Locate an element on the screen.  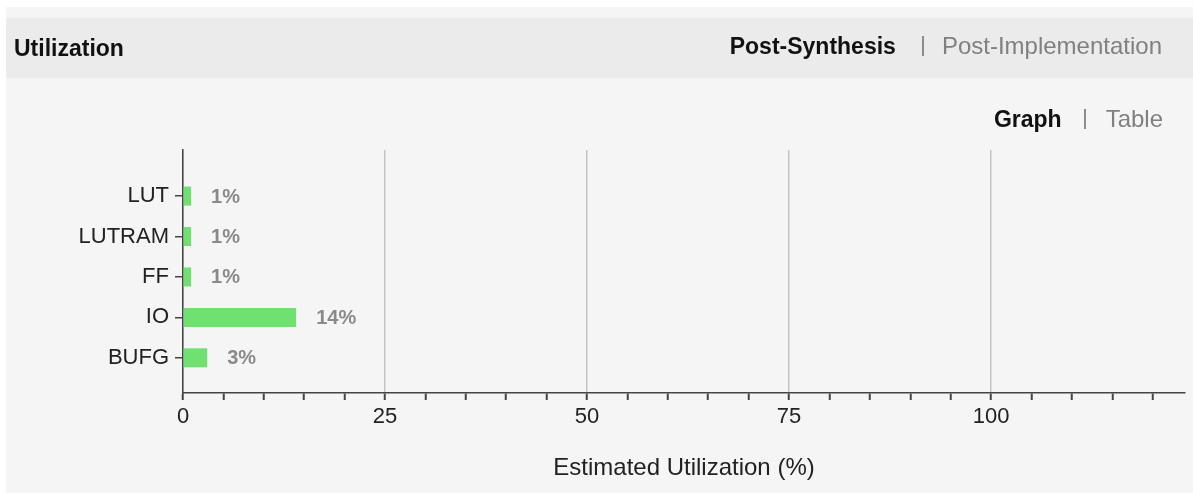
chart-title: Utilization is located at coordinates (69, 48).